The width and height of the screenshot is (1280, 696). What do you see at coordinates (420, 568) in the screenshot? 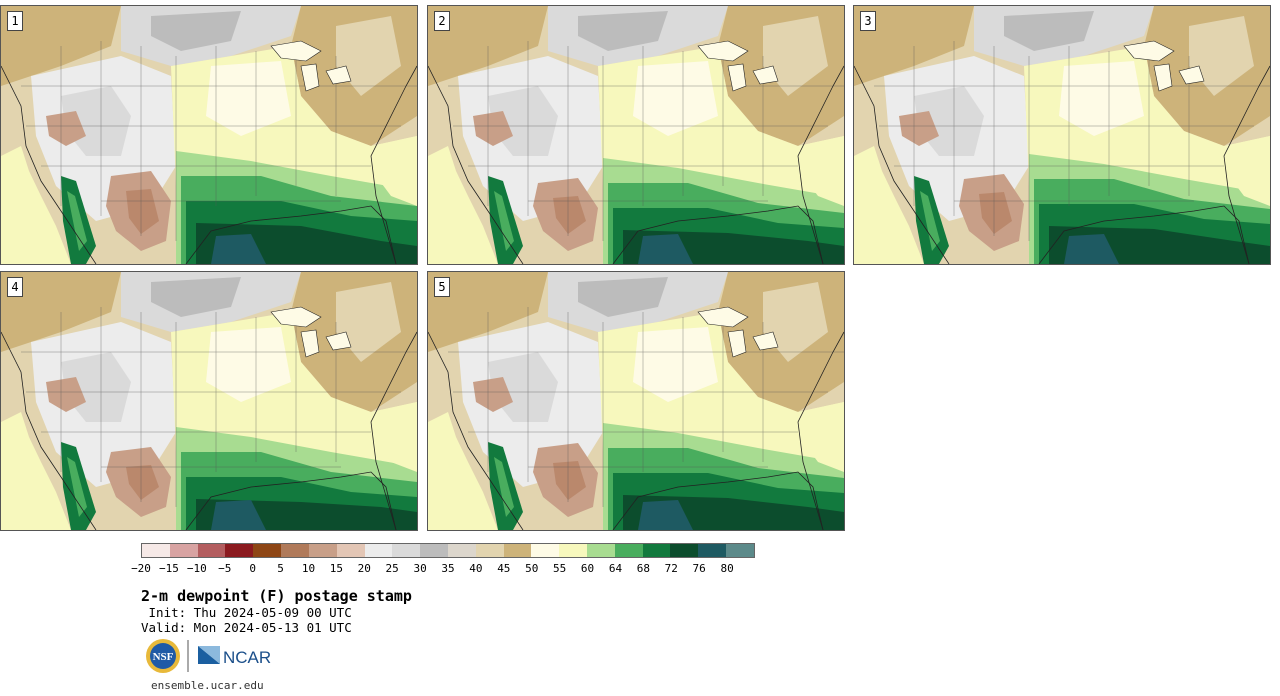
I see `colorbar-tick-label: 30` at bounding box center [420, 568].